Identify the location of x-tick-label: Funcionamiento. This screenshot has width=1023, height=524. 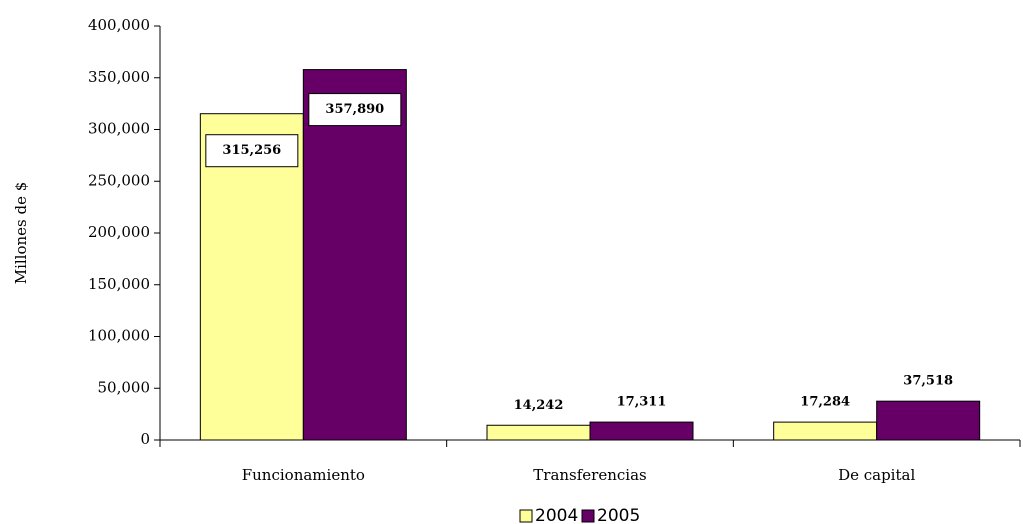
(303, 475).